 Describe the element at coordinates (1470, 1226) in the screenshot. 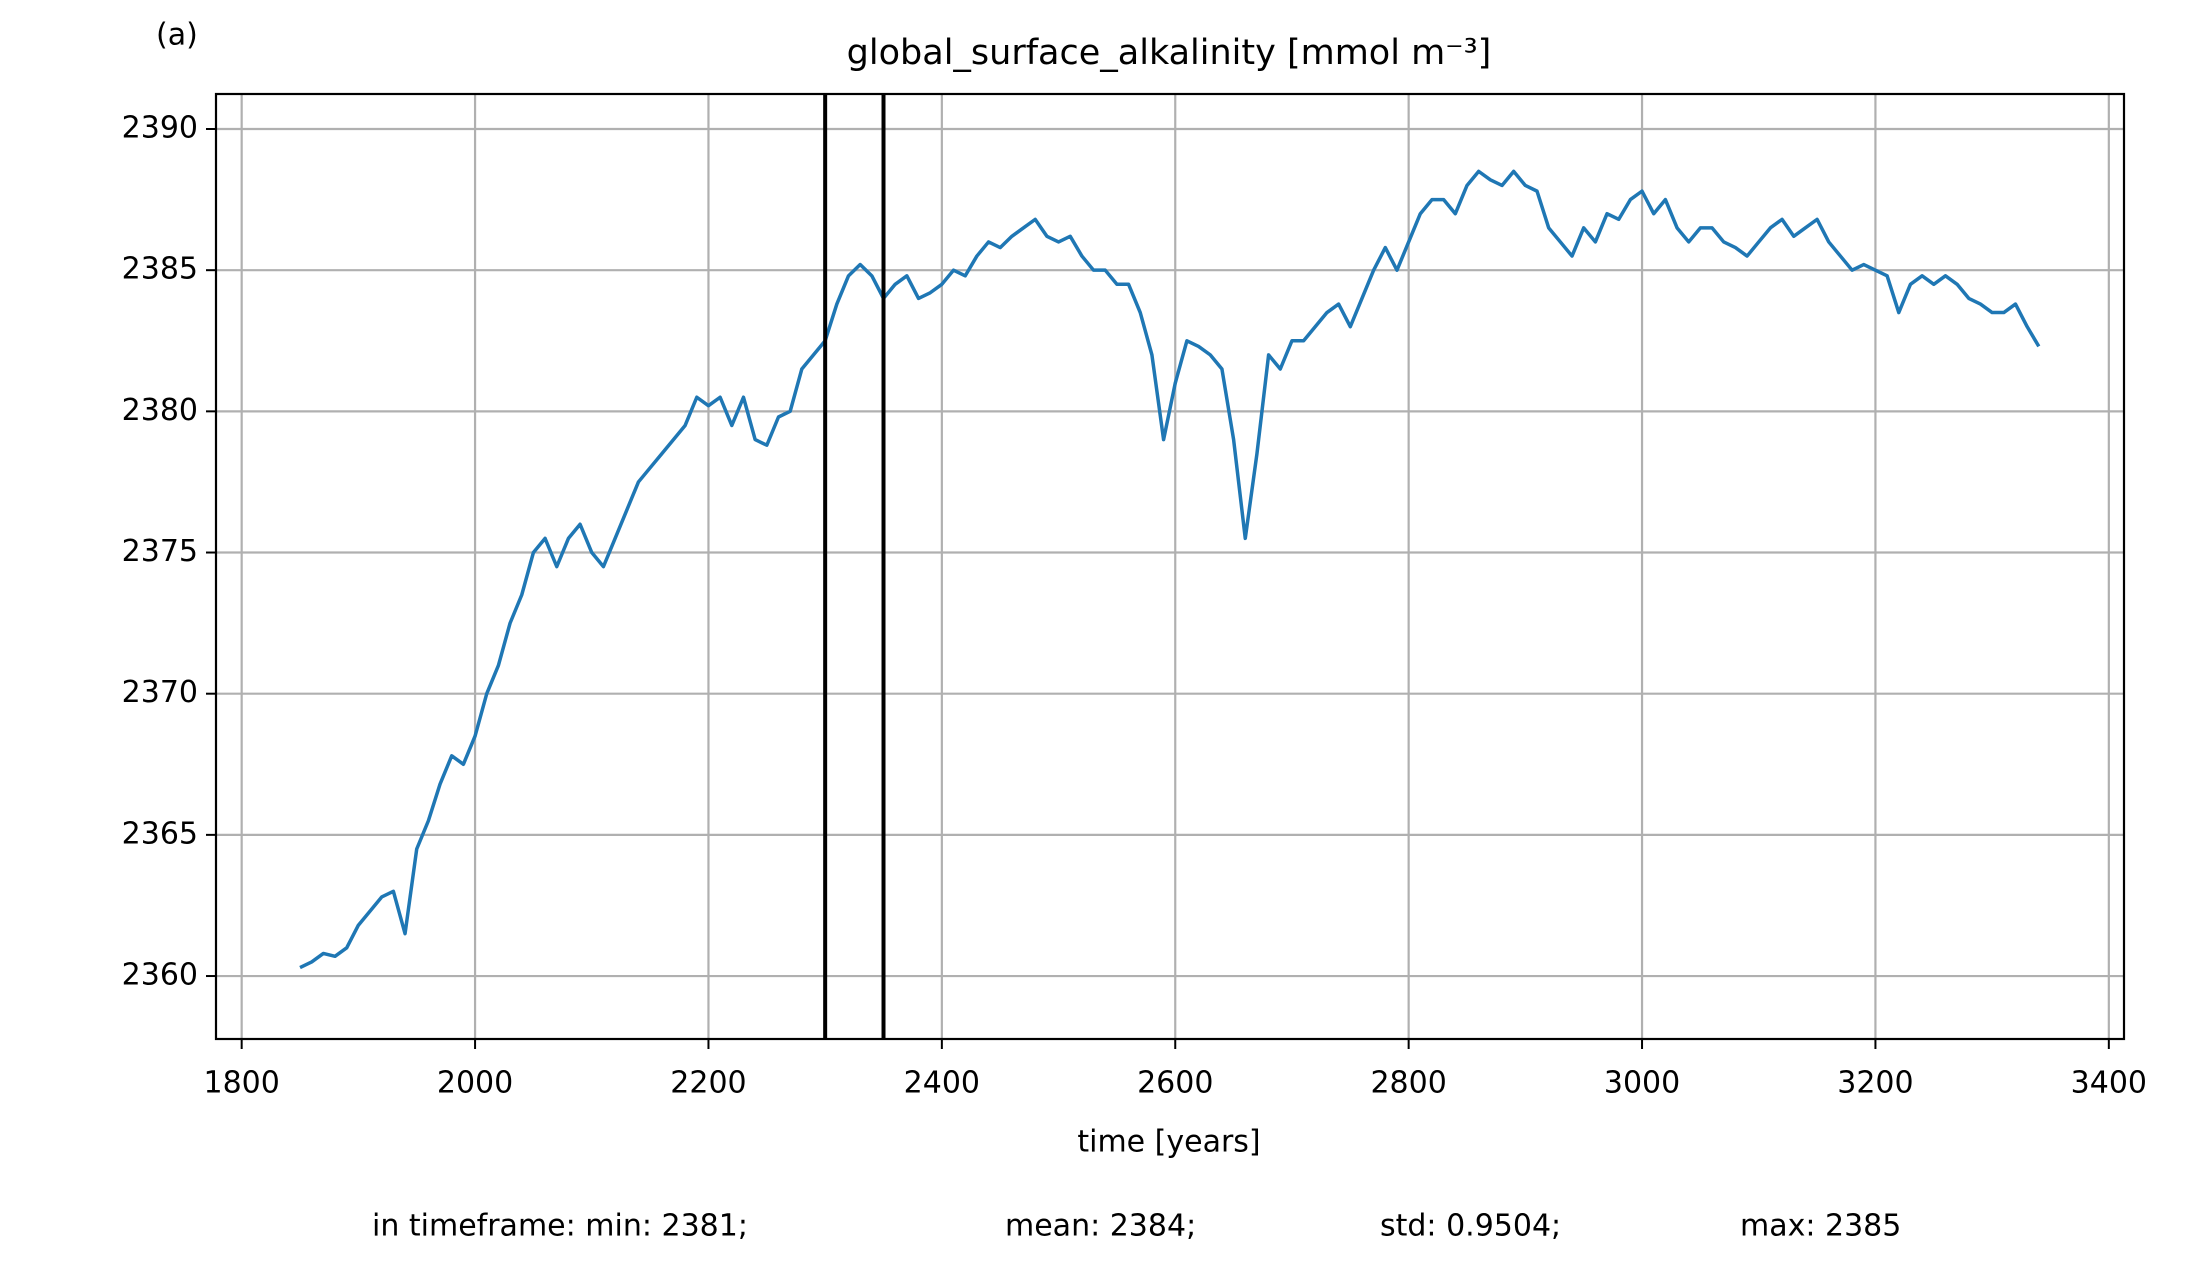

I see `stat-text: std: 0.9504;` at that location.